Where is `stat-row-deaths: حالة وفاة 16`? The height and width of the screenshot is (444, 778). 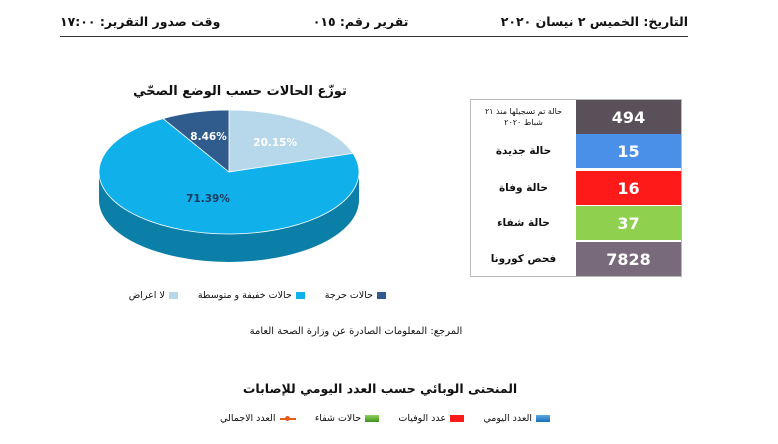 stat-row-deaths: حالة وفاة 16 is located at coordinates (576, 188).